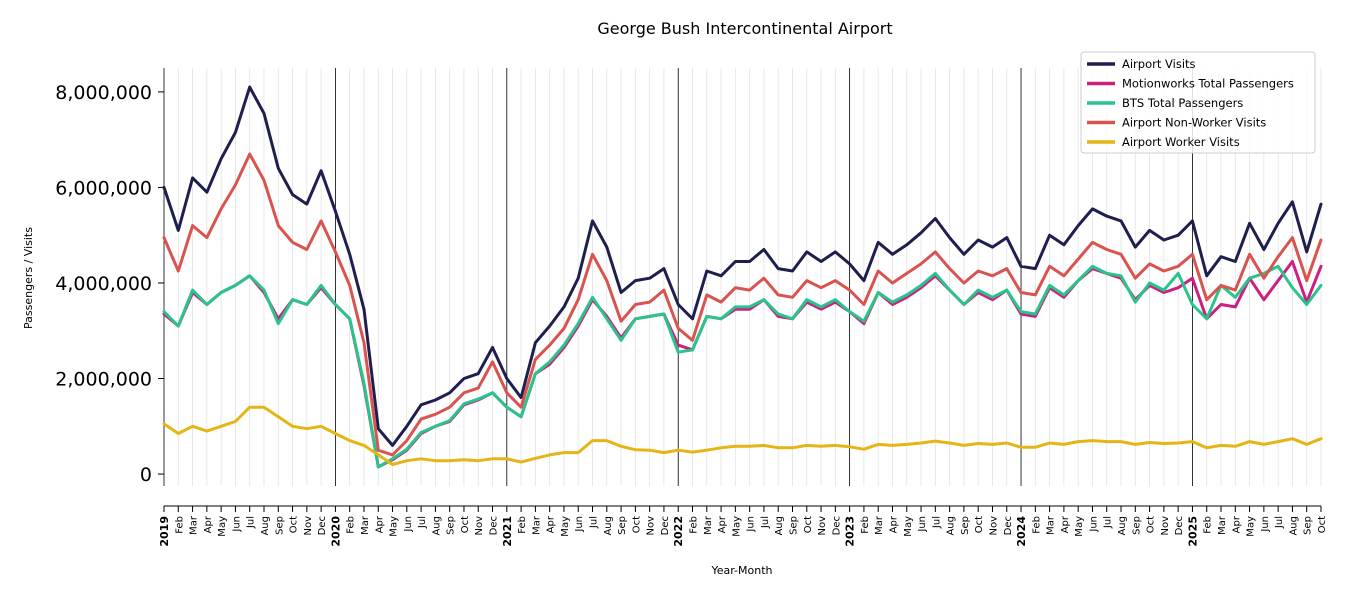 The width and height of the screenshot is (1350, 600). Describe the element at coordinates (103, 93) in the screenshot. I see `y-tick-label: 8,000,000` at that location.